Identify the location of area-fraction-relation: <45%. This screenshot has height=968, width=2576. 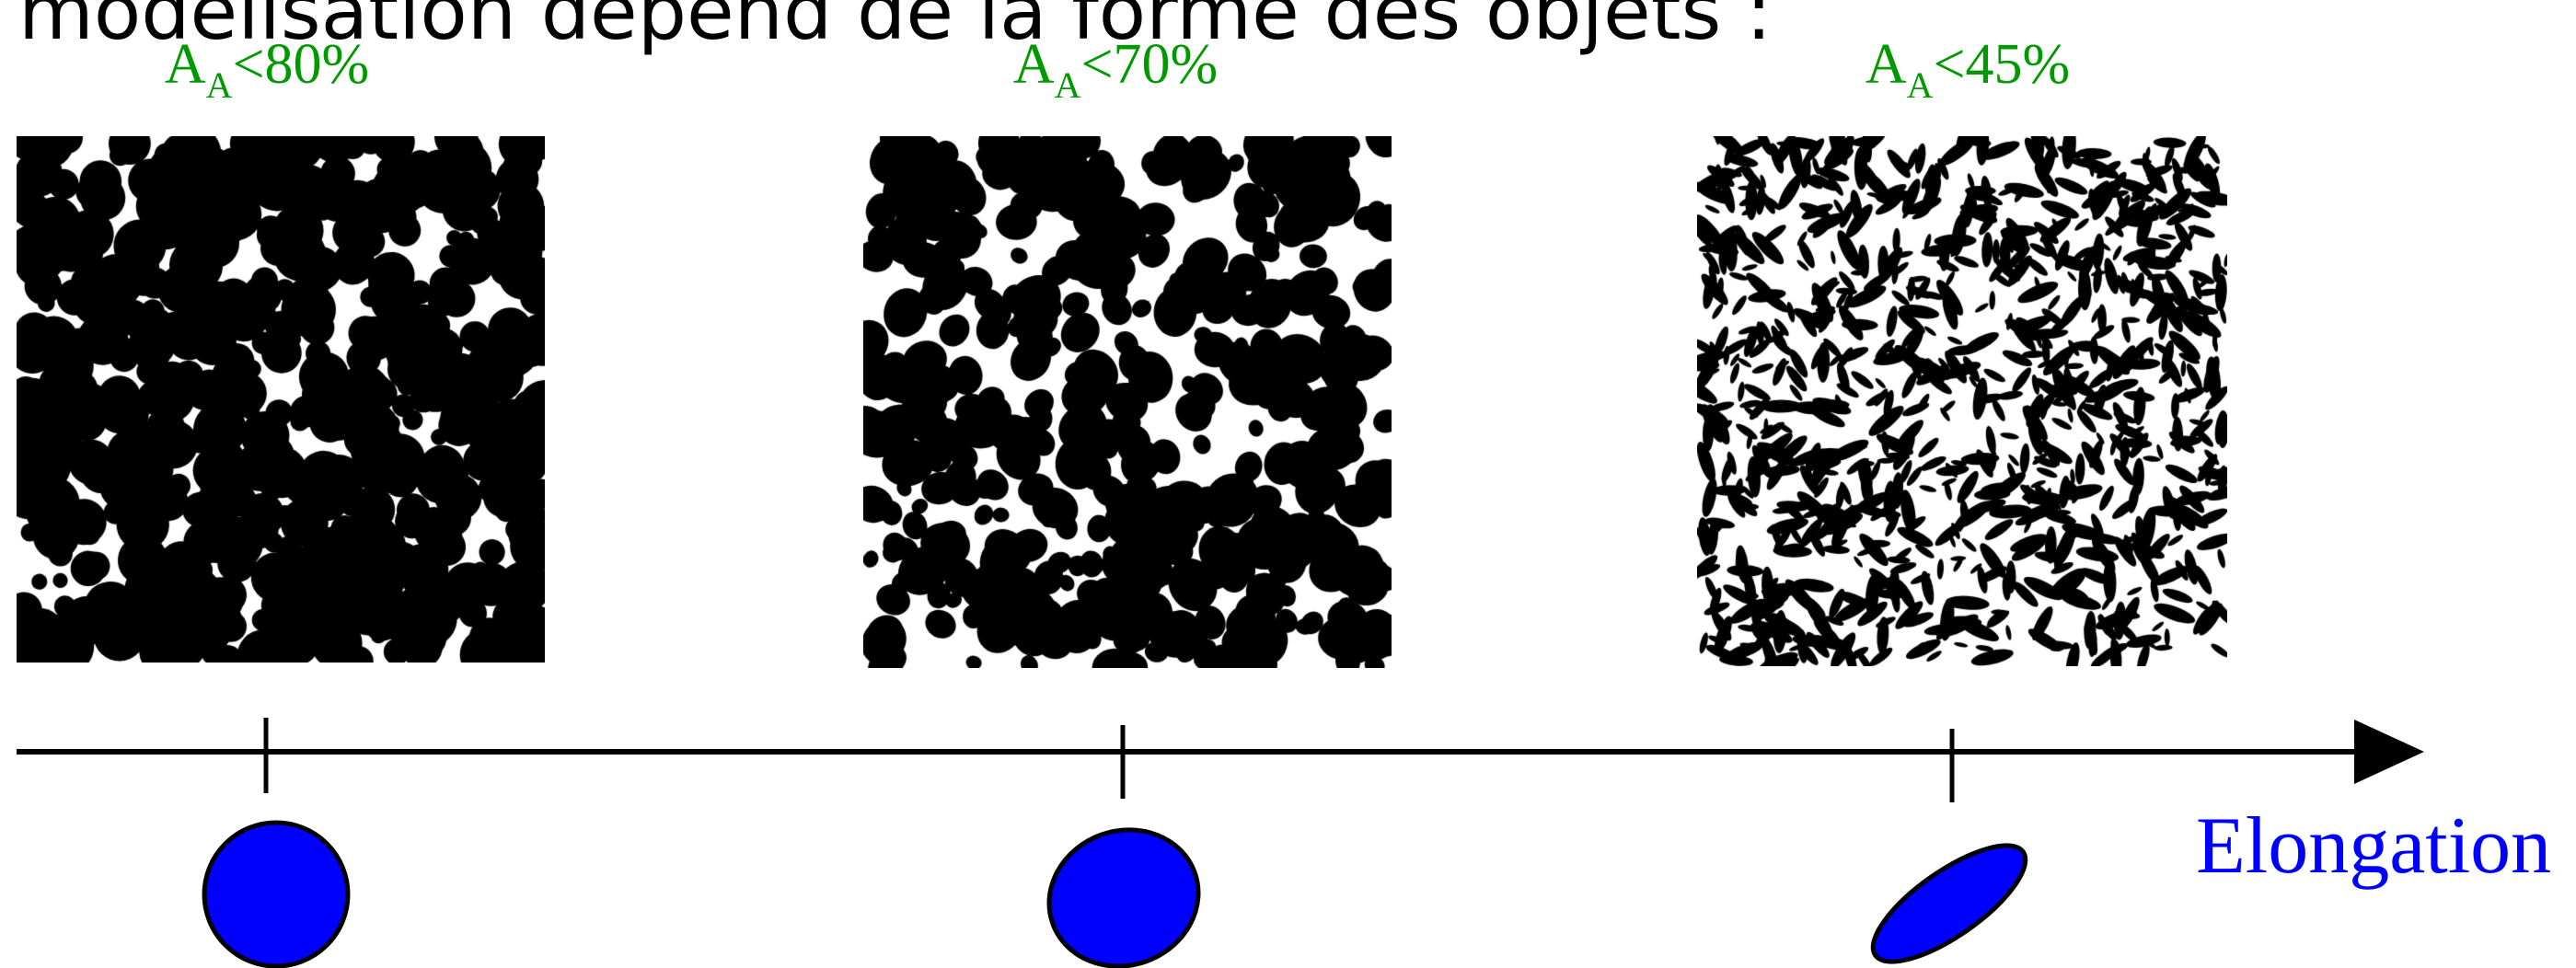
(2002, 64).